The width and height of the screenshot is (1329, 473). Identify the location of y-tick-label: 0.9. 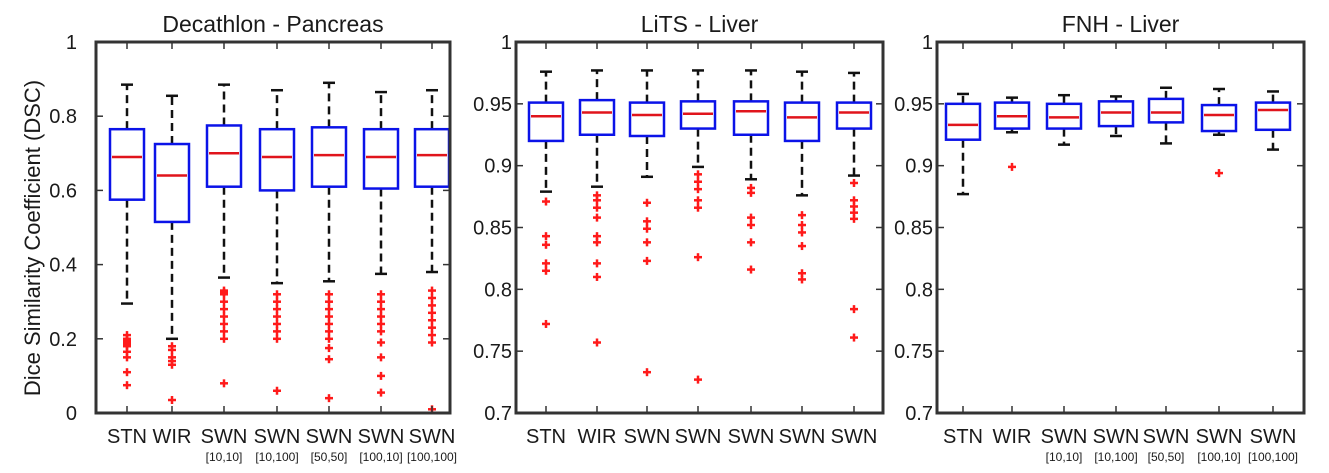
(498, 167).